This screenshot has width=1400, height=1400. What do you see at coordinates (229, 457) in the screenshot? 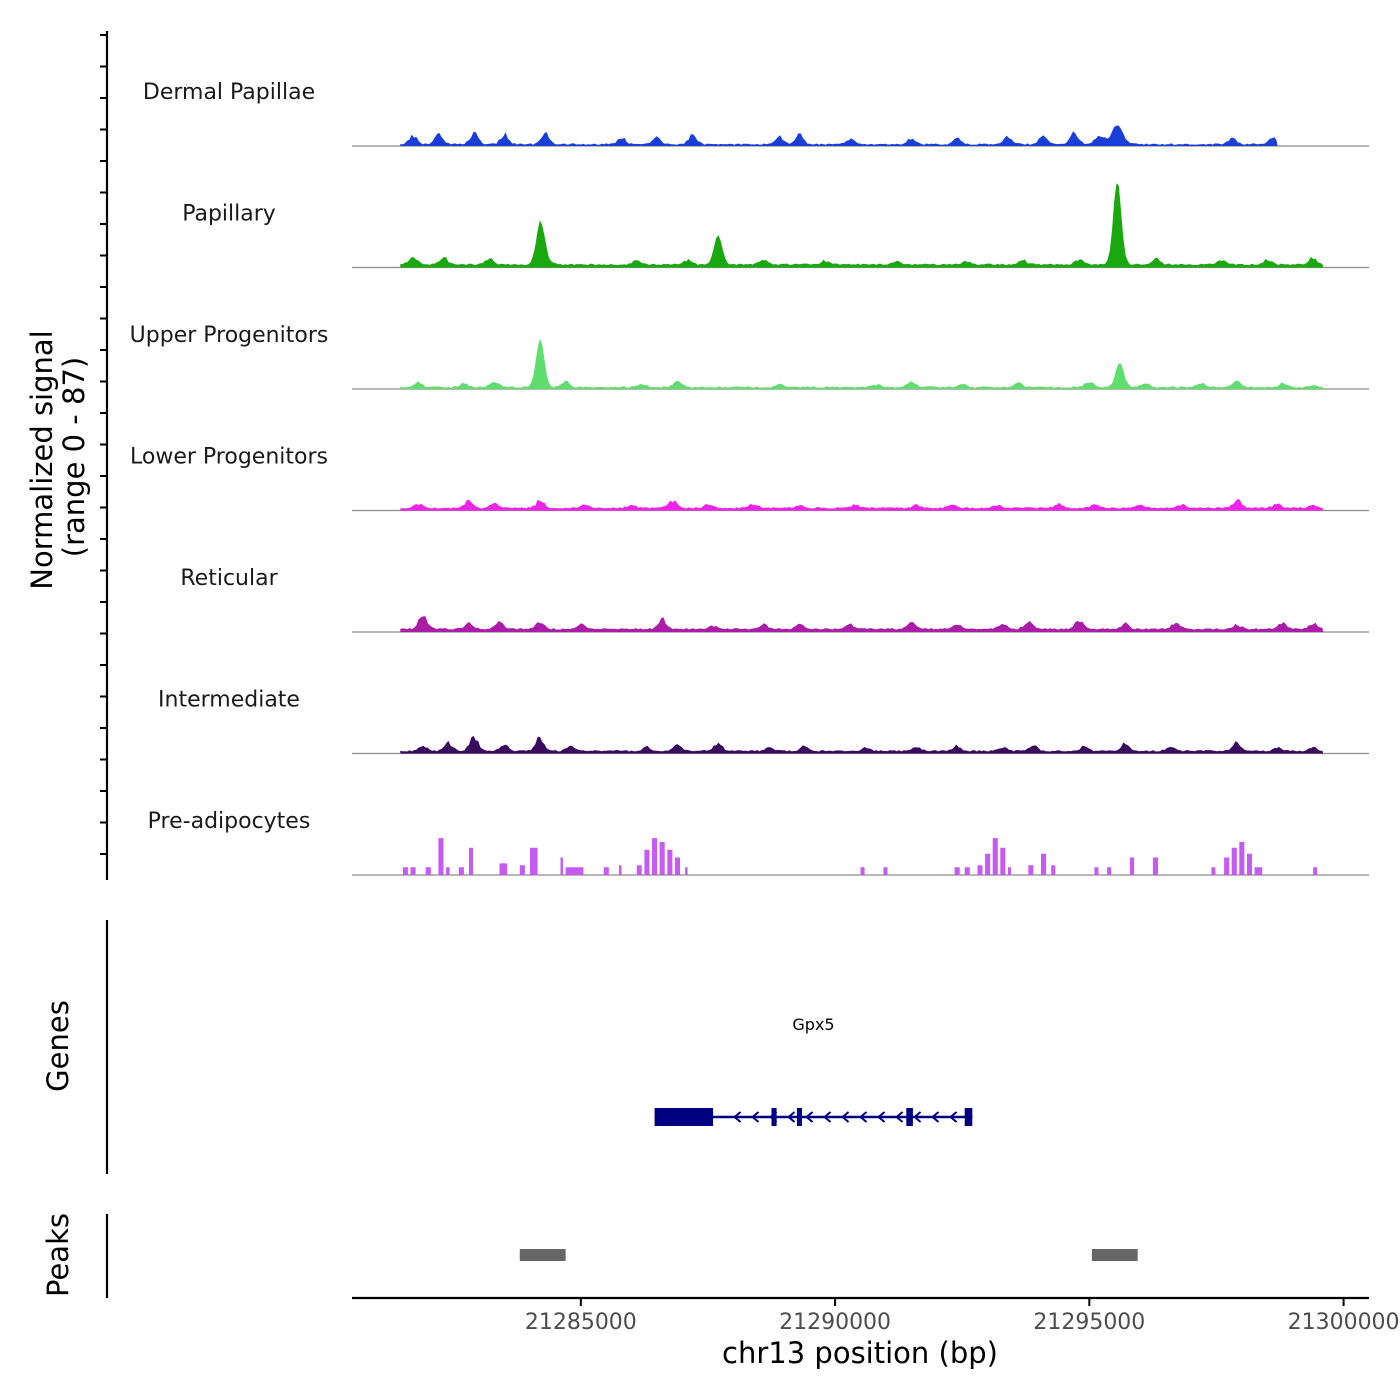
I see `track-label: Lower Progenitors` at bounding box center [229, 457].